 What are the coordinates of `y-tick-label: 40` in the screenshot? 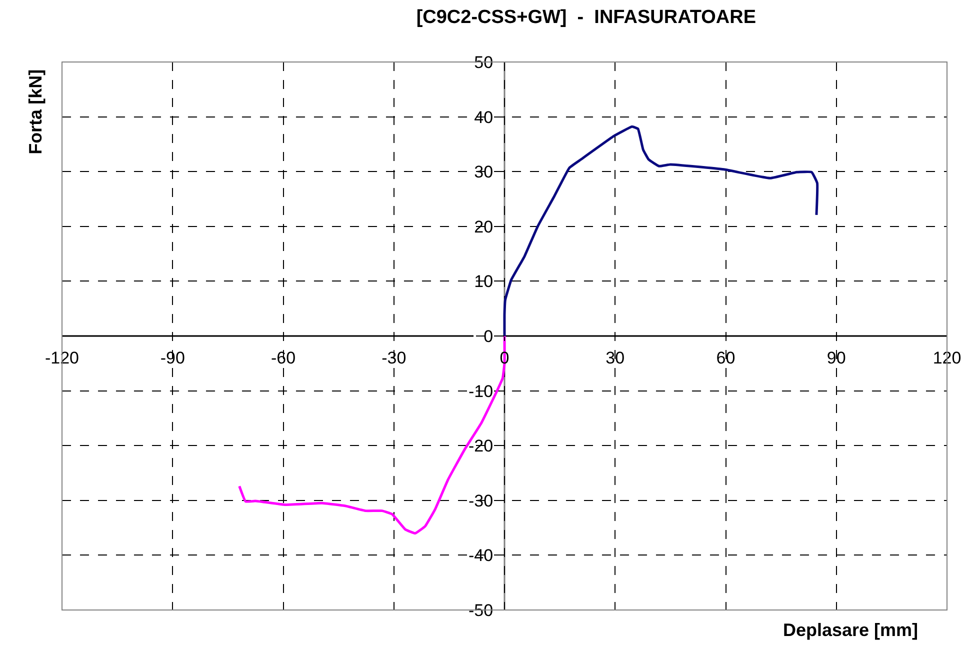 It's located at (484, 117).